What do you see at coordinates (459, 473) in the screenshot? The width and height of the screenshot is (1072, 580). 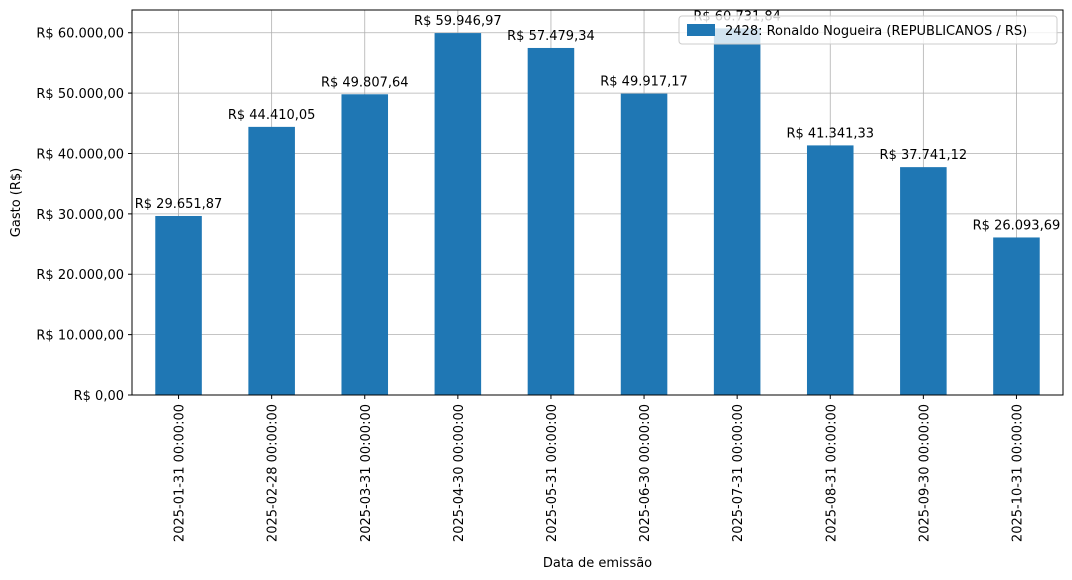 I see `x-tick-label: 2025-04-30 00:00:00` at bounding box center [459, 473].